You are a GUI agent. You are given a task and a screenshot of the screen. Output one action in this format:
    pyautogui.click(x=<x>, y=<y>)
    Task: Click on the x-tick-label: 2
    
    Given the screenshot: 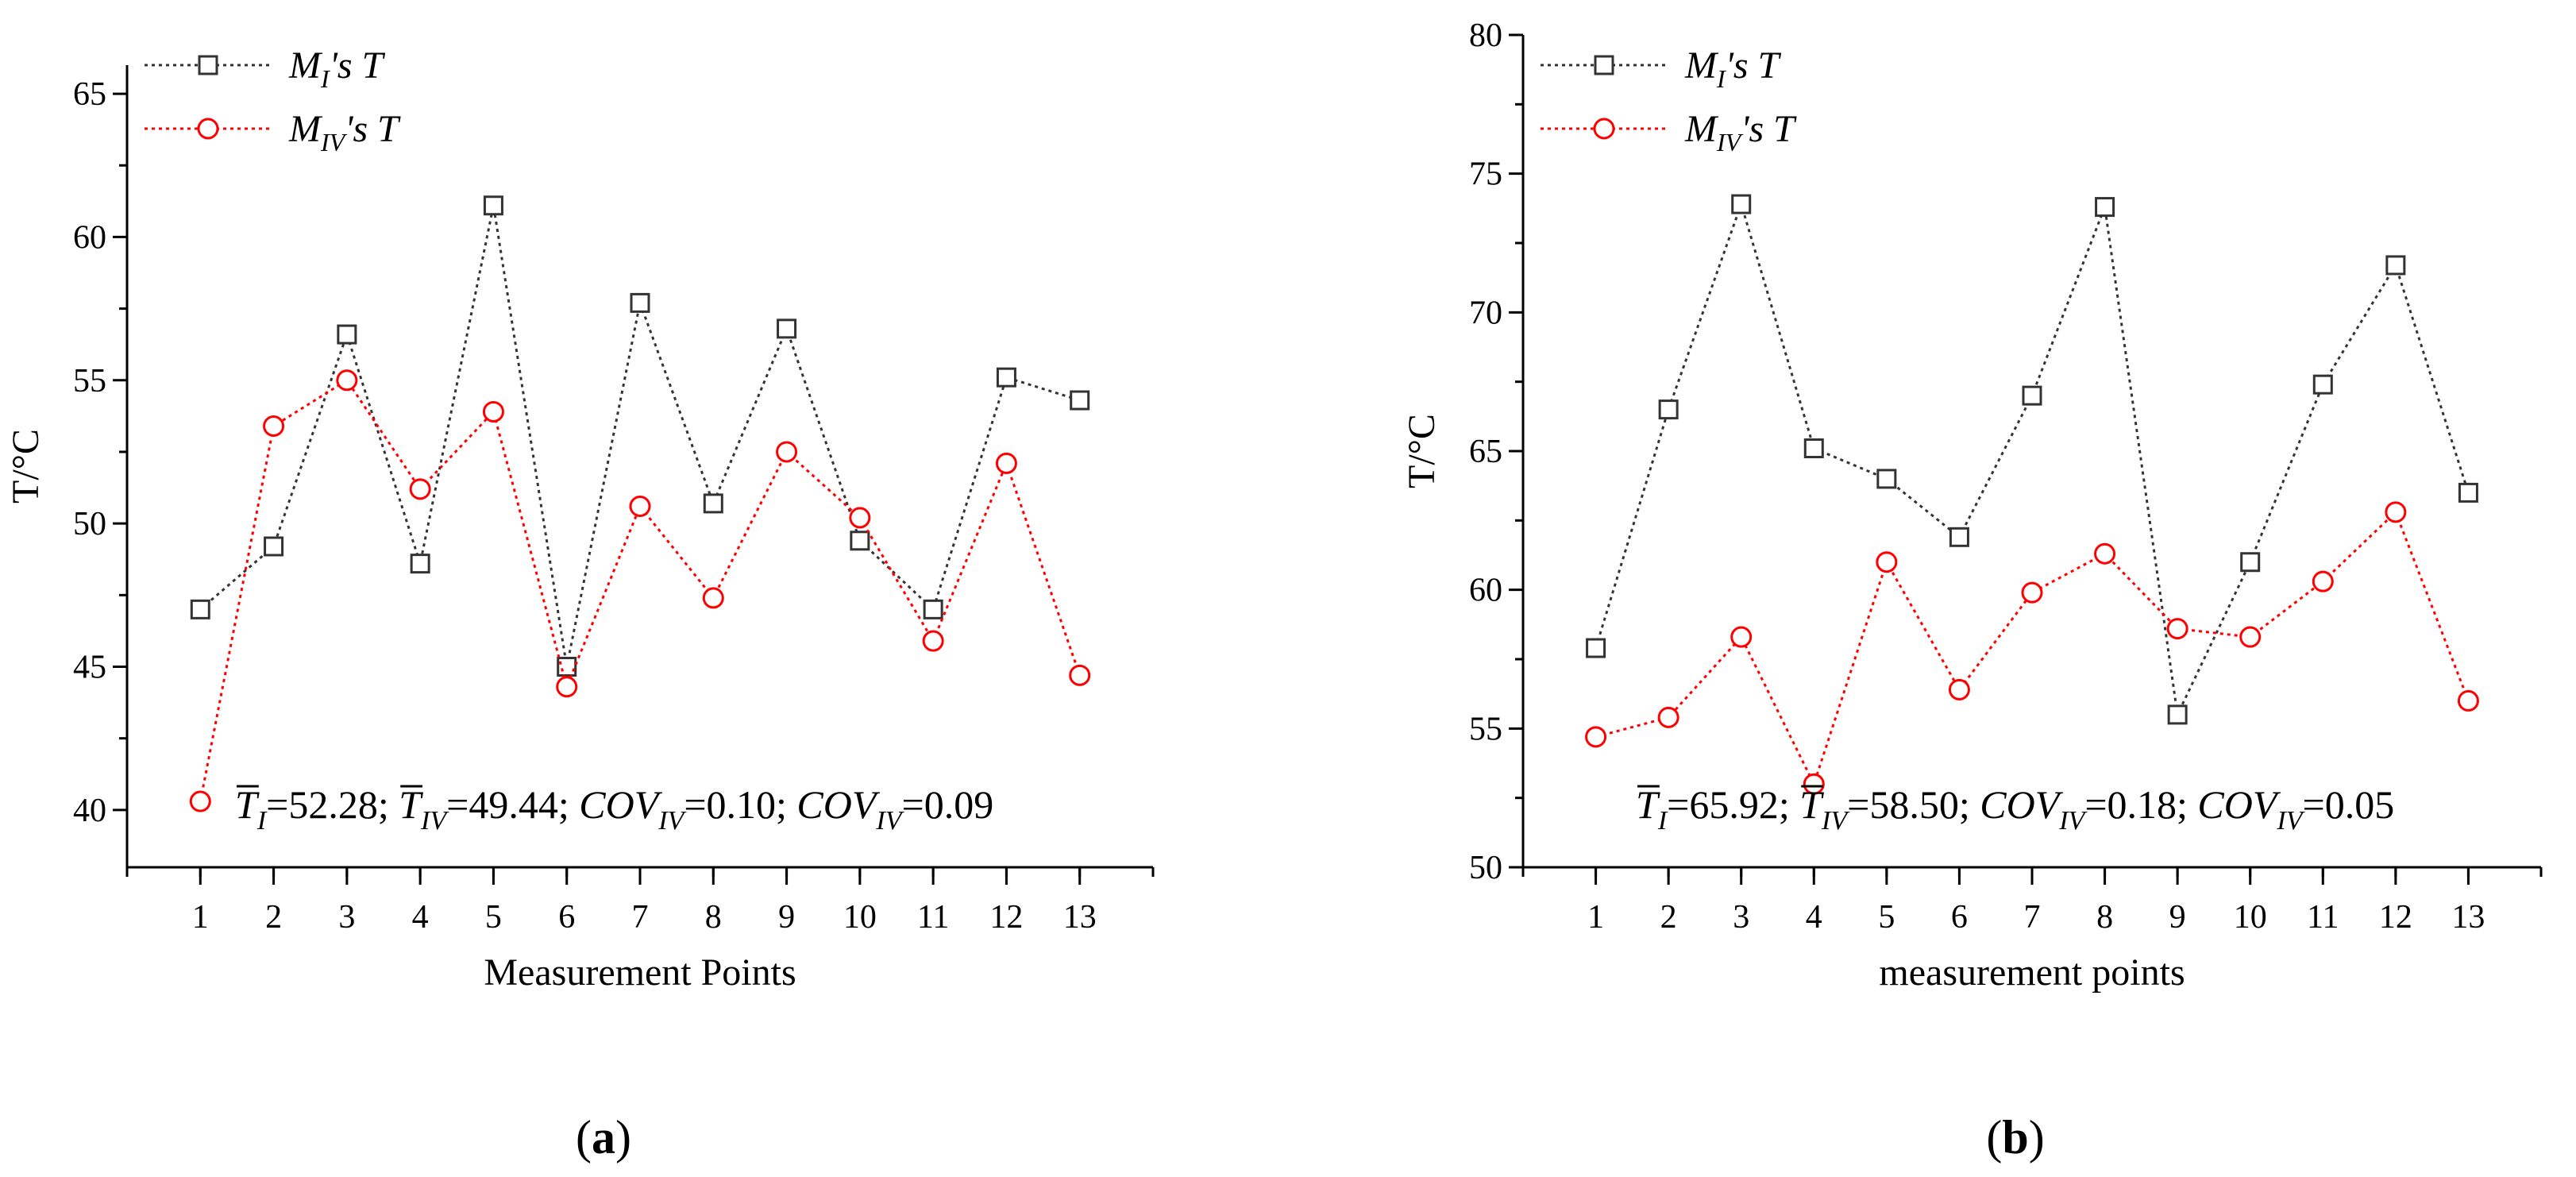 What is the action you would take?
    pyautogui.click(x=273, y=917)
    